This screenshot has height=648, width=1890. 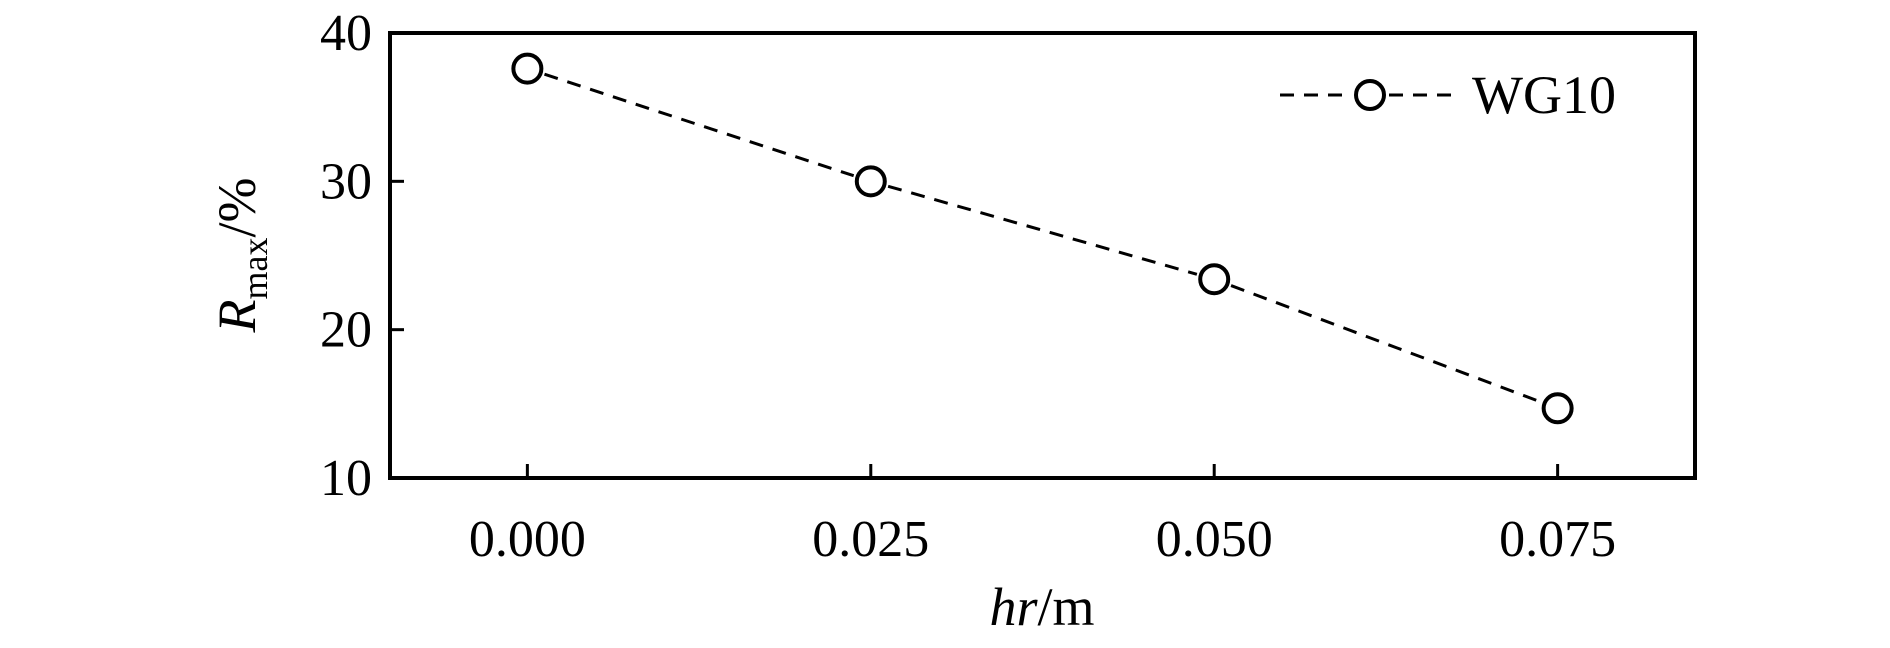 What do you see at coordinates (1214, 539) in the screenshot?
I see `x-tick-label: 0.050` at bounding box center [1214, 539].